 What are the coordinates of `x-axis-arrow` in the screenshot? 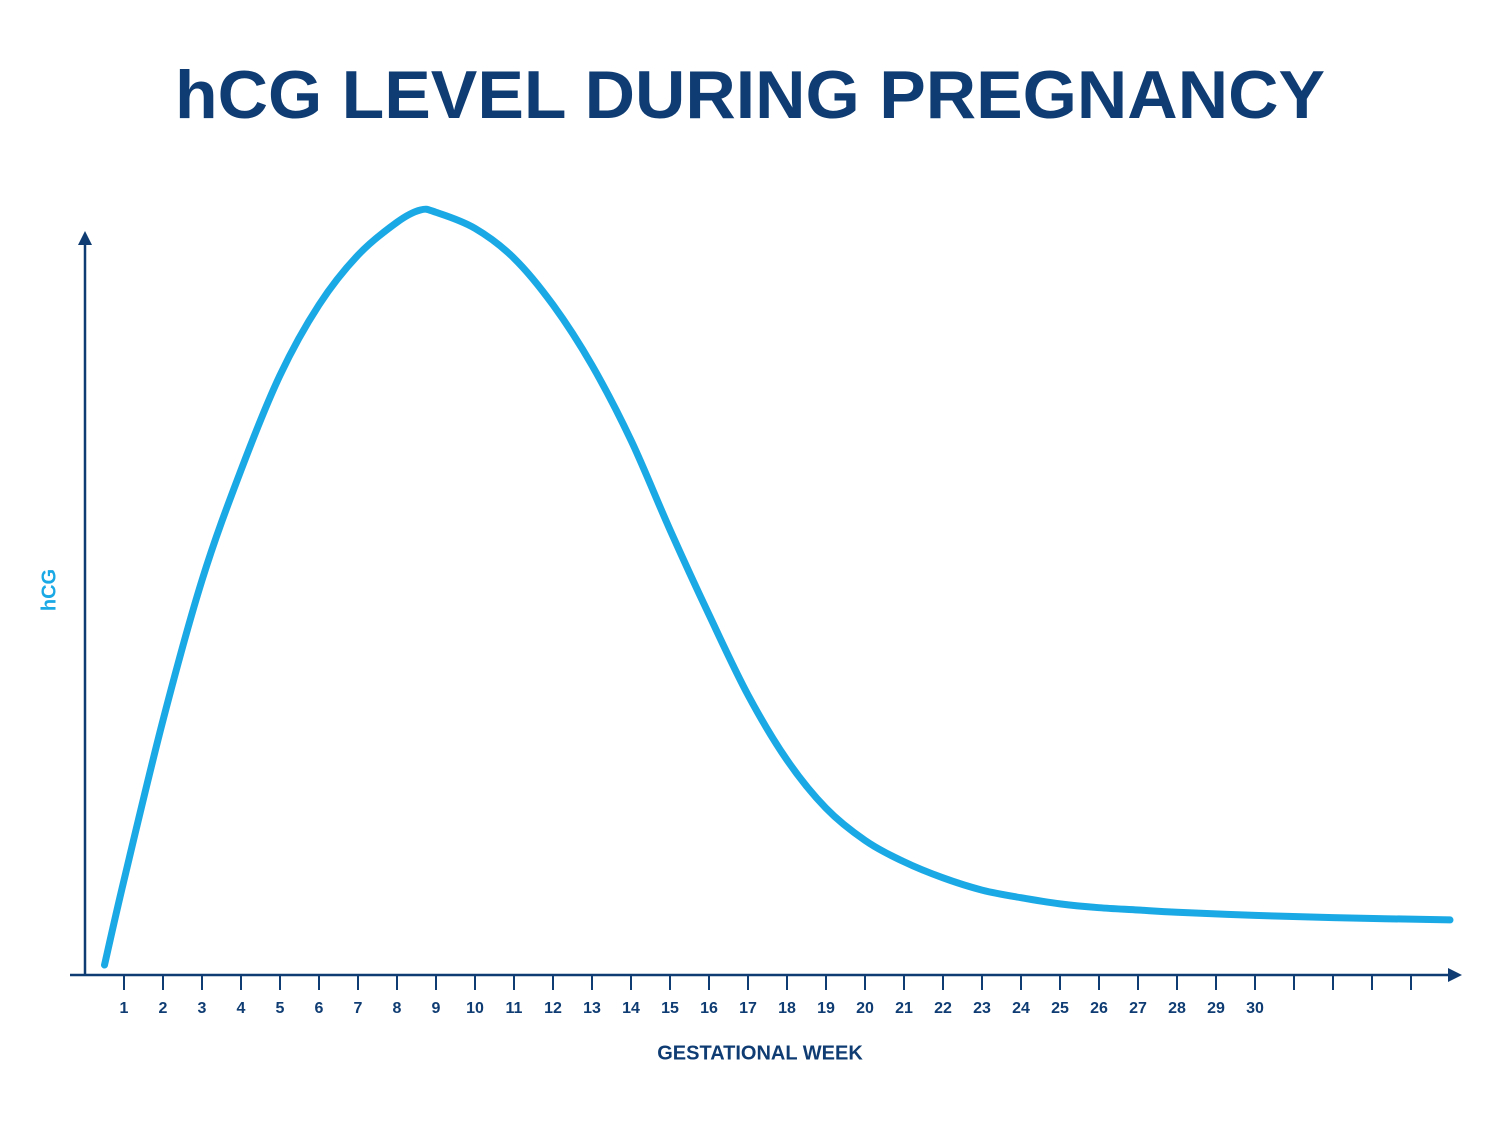 It's located at (1455, 975).